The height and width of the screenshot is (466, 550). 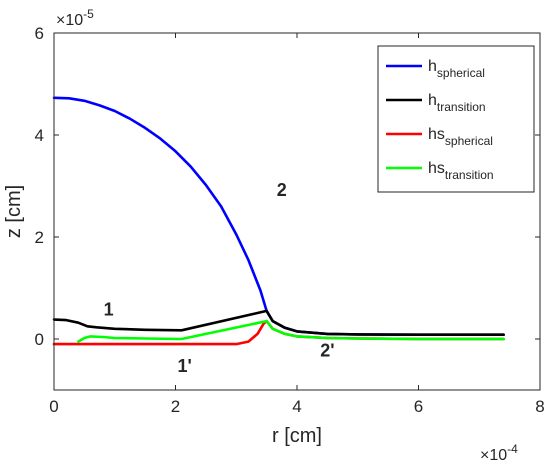 I want to click on y-axis-label: z [cm], so click(x=14, y=211).